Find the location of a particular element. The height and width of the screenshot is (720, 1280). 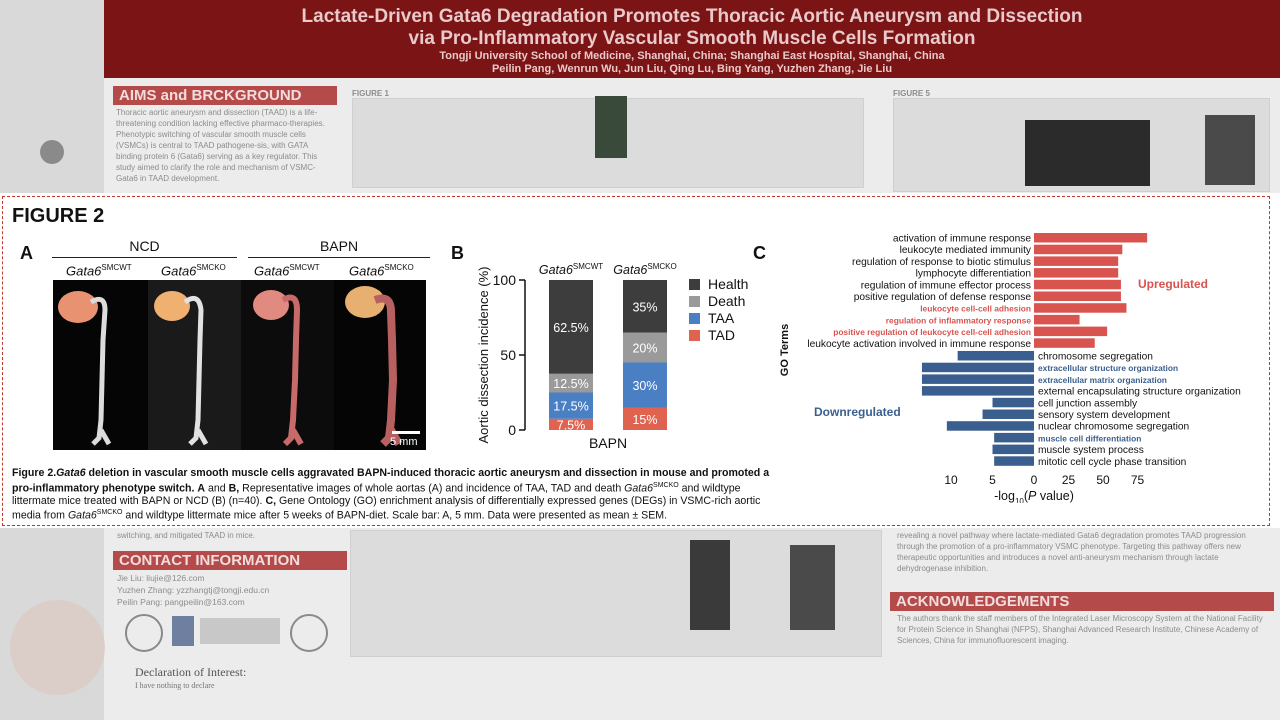

data-label: 17.5% is located at coordinates (570, 407).